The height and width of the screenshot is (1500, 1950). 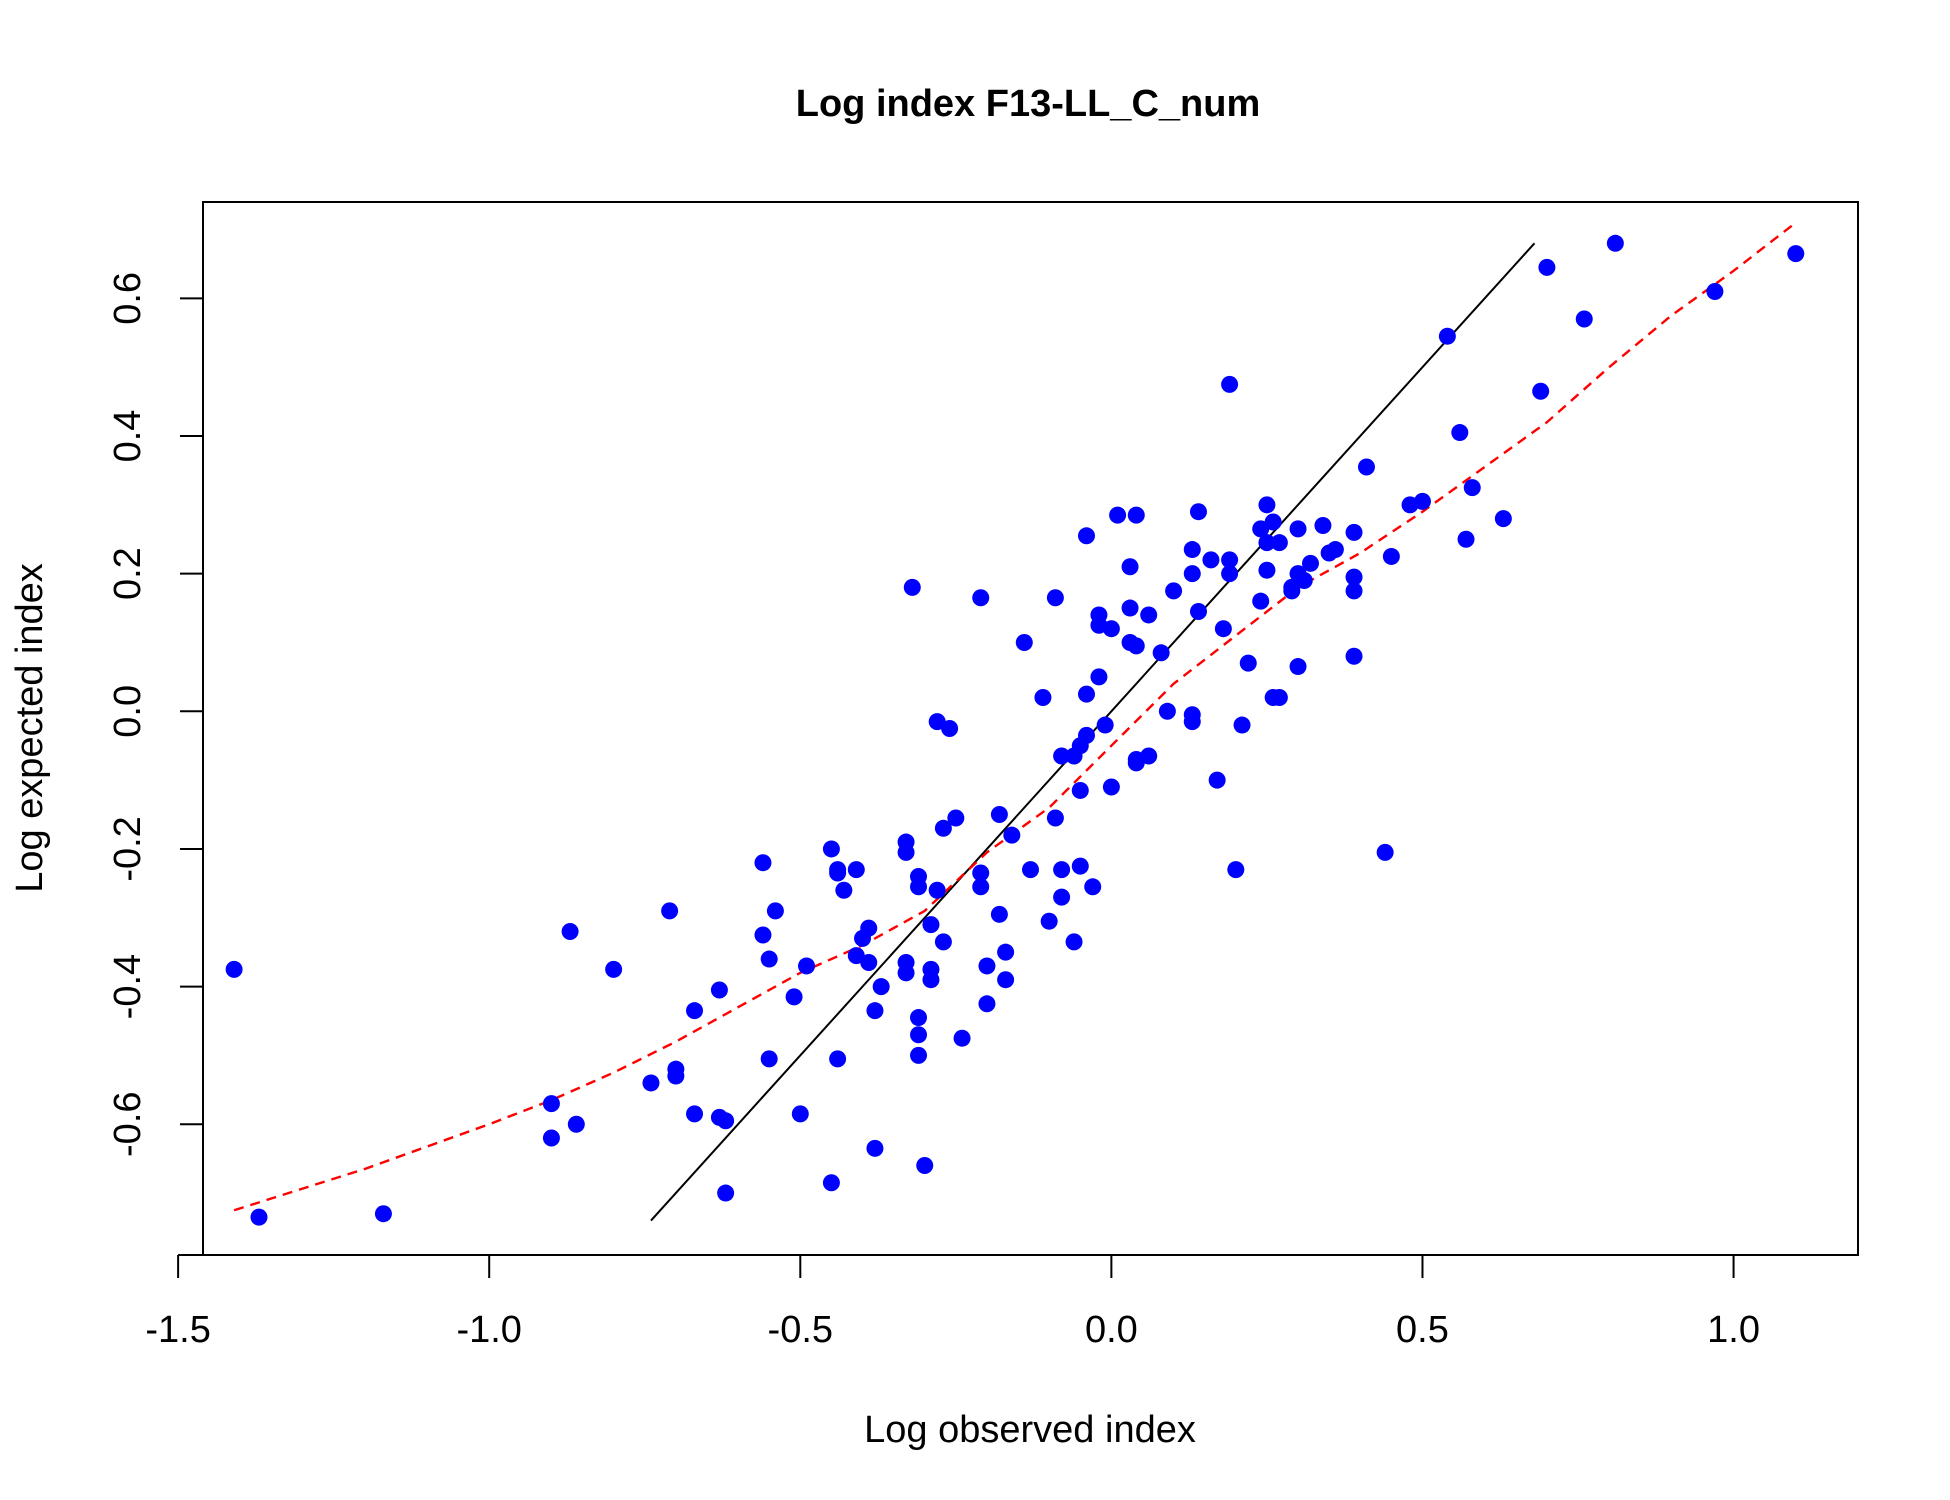 What do you see at coordinates (1422, 1330) in the screenshot?
I see `x-tick-label: 0.5` at bounding box center [1422, 1330].